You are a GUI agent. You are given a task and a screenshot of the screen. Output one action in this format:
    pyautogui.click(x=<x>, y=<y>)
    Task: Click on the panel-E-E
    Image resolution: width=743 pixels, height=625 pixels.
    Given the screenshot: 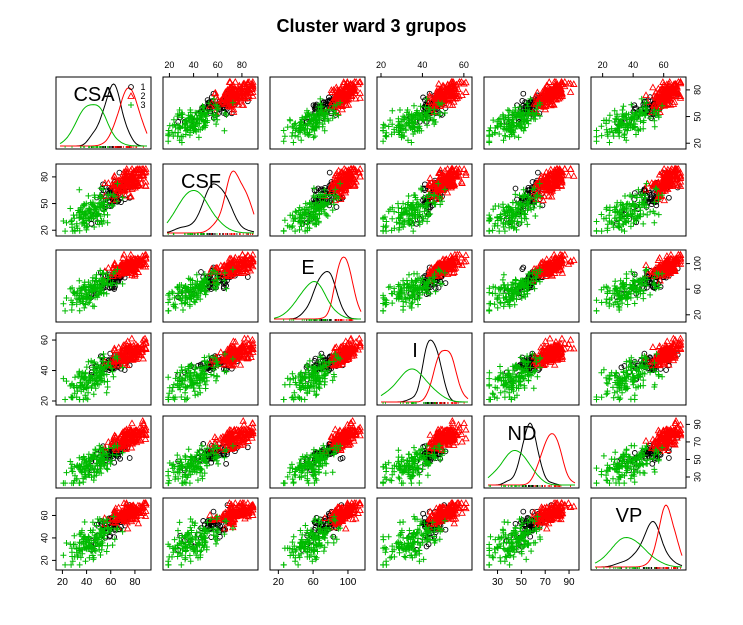 What is the action you would take?
    pyautogui.click(x=317, y=286)
    